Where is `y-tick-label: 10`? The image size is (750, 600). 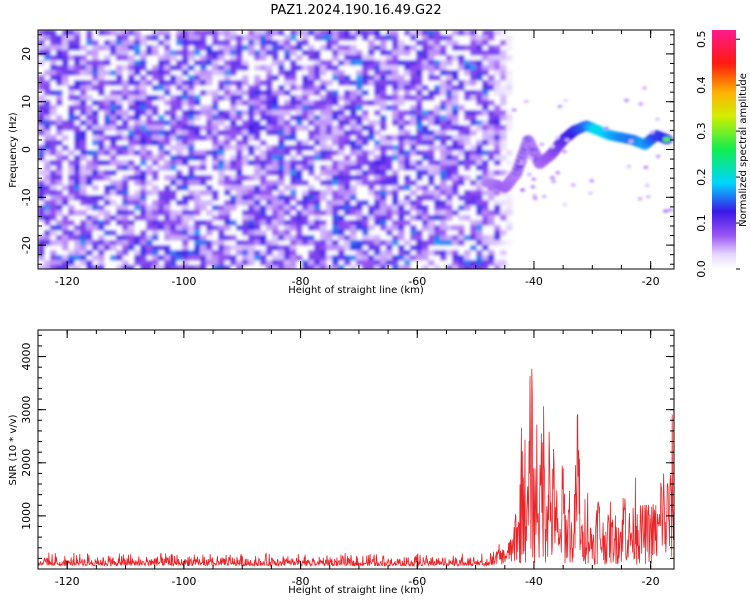 y-tick-label: 10 is located at coordinates (26, 102).